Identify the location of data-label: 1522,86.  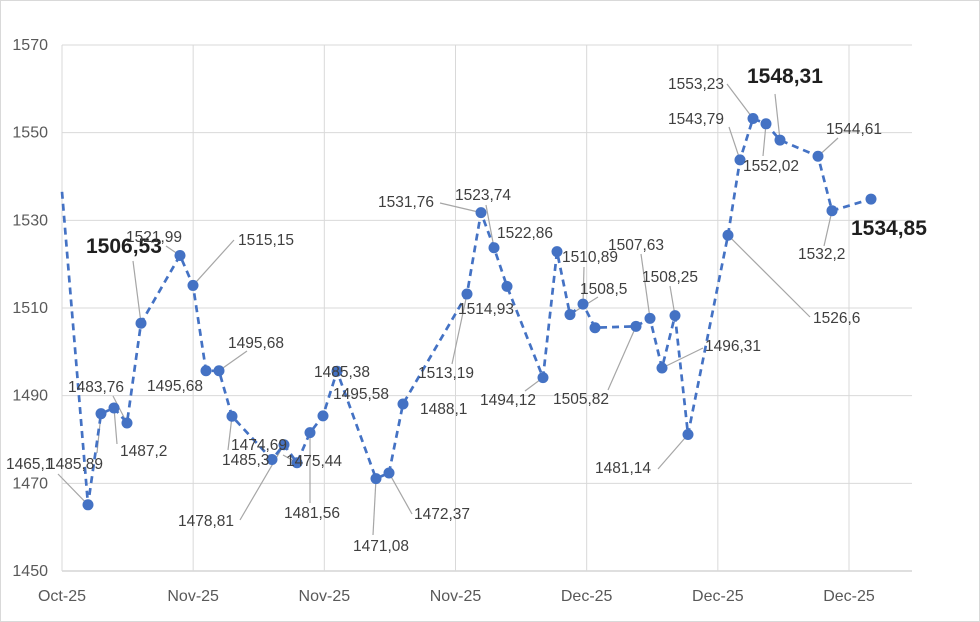
(525, 233).